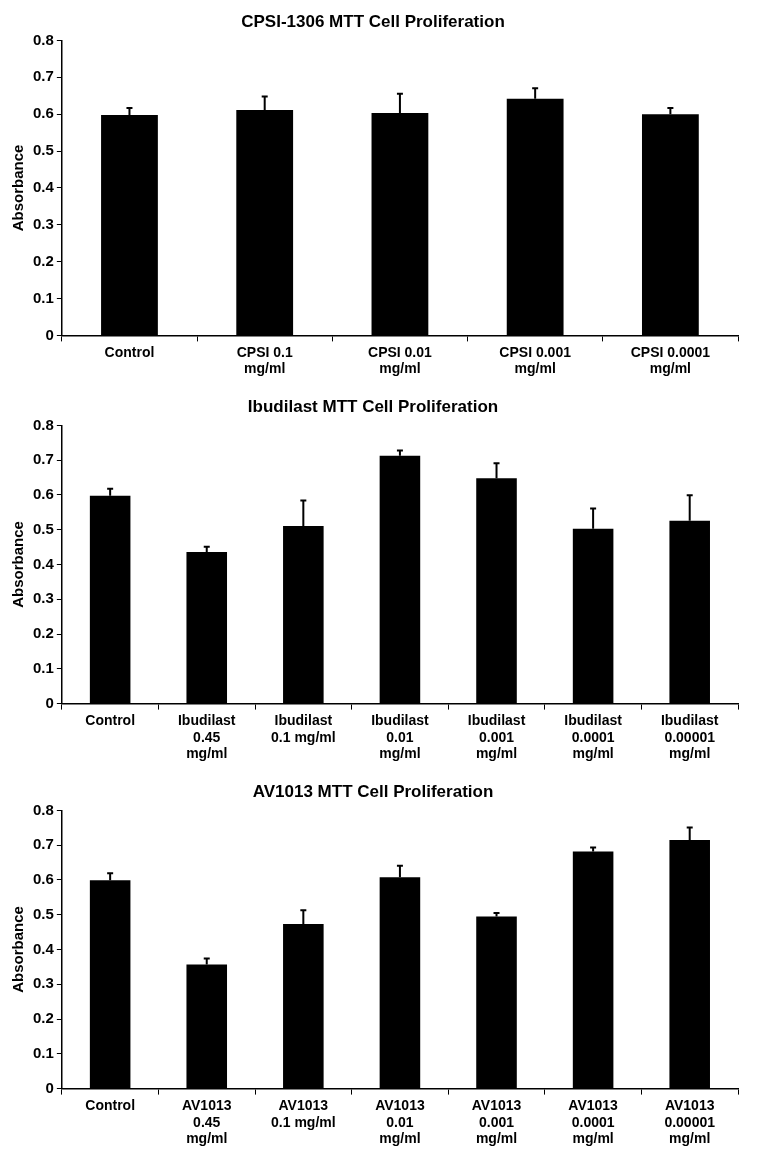 The image size is (778, 1155). I want to click on x-tick-label: CPSI 0.1 mg/ml, so click(264, 360).